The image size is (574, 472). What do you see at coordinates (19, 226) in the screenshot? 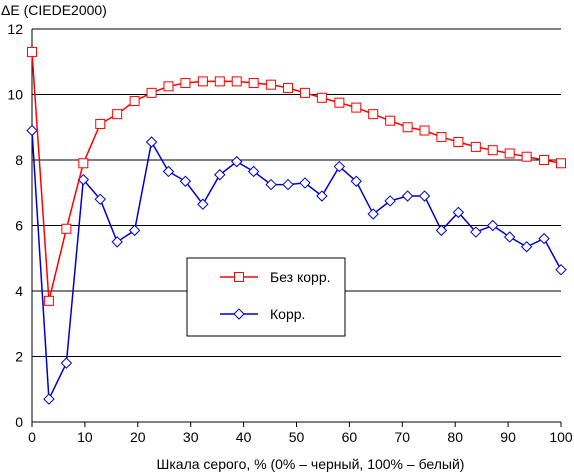
I see `y-tick-label-6: 6` at bounding box center [19, 226].